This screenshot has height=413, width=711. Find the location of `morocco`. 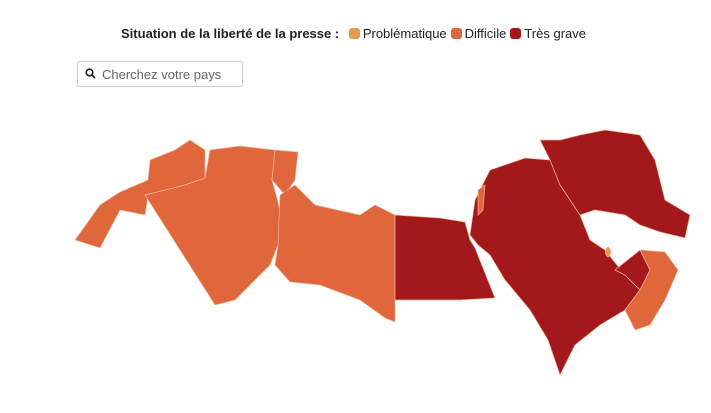

morocco is located at coordinates (140, 194).